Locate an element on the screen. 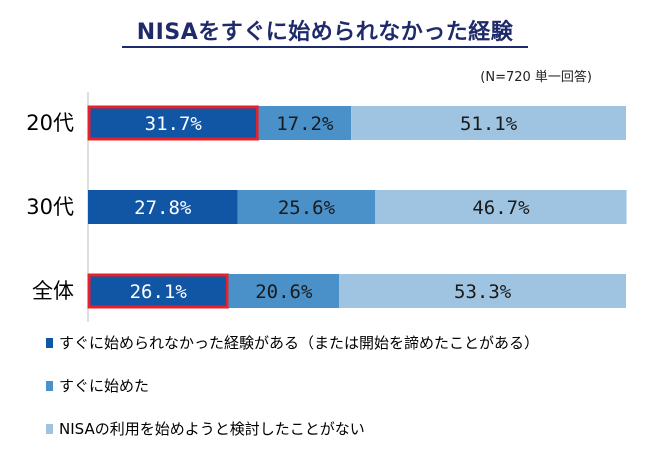  legend-item-series-1: すぐに始められなかった経験がある（または開始を諦めたことがある） is located at coordinates (292, 342).